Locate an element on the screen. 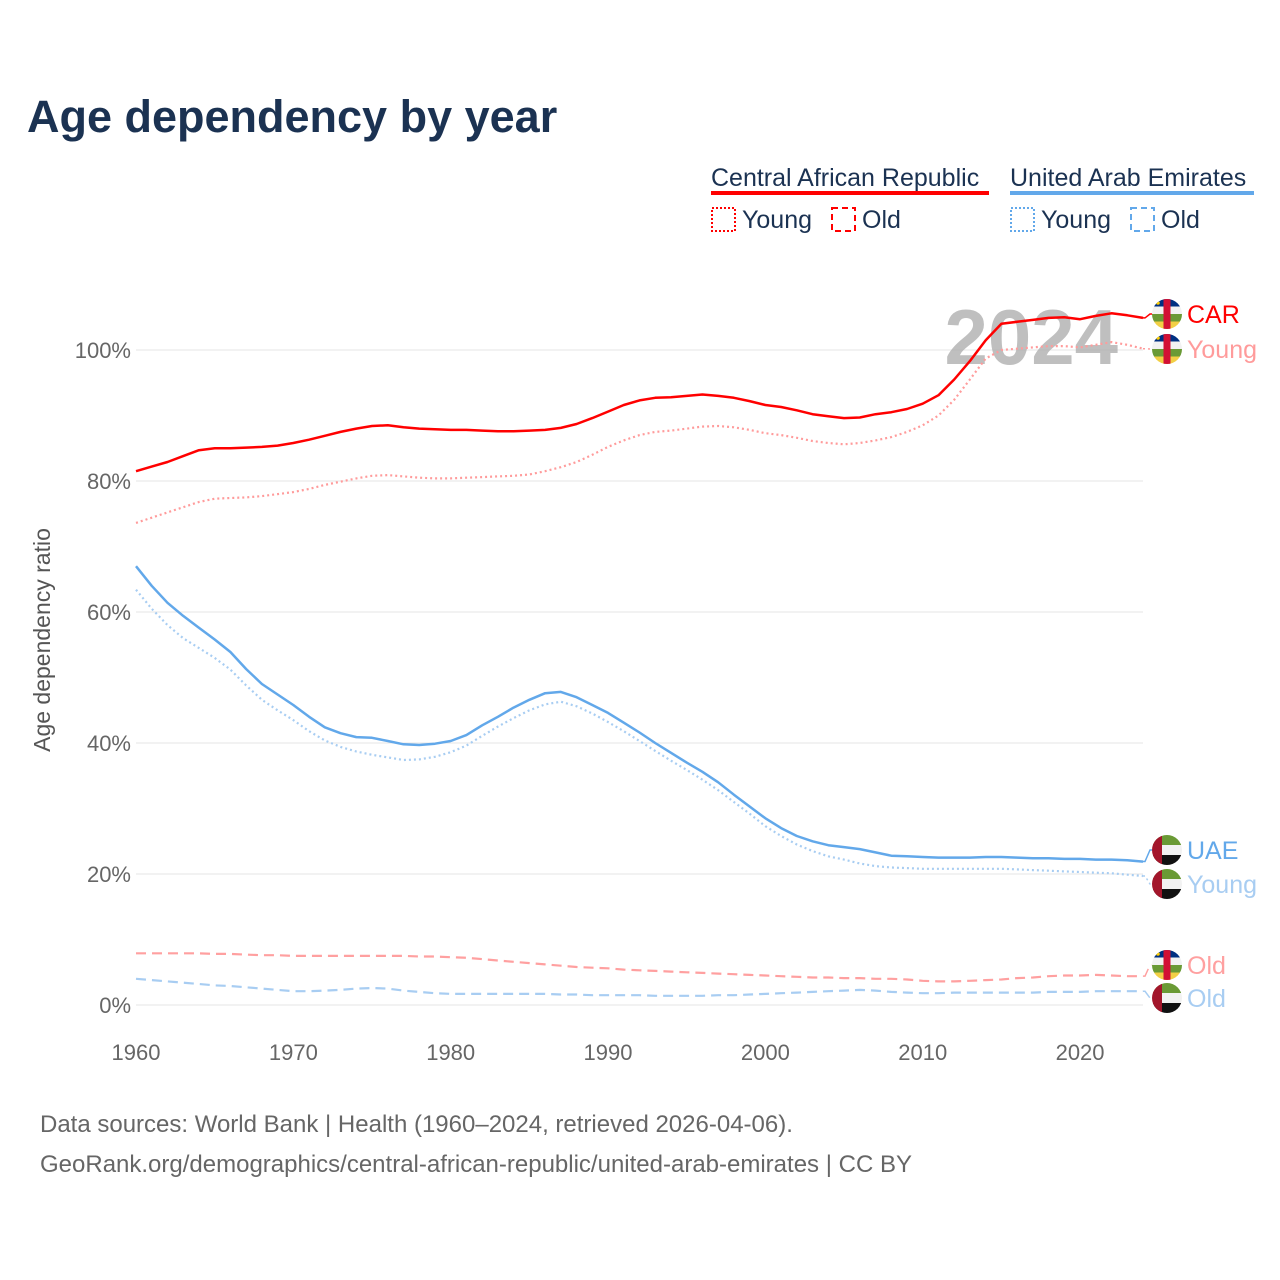 The image size is (1280, 1280). legend-uae-old-label: Old is located at coordinates (1180, 220).